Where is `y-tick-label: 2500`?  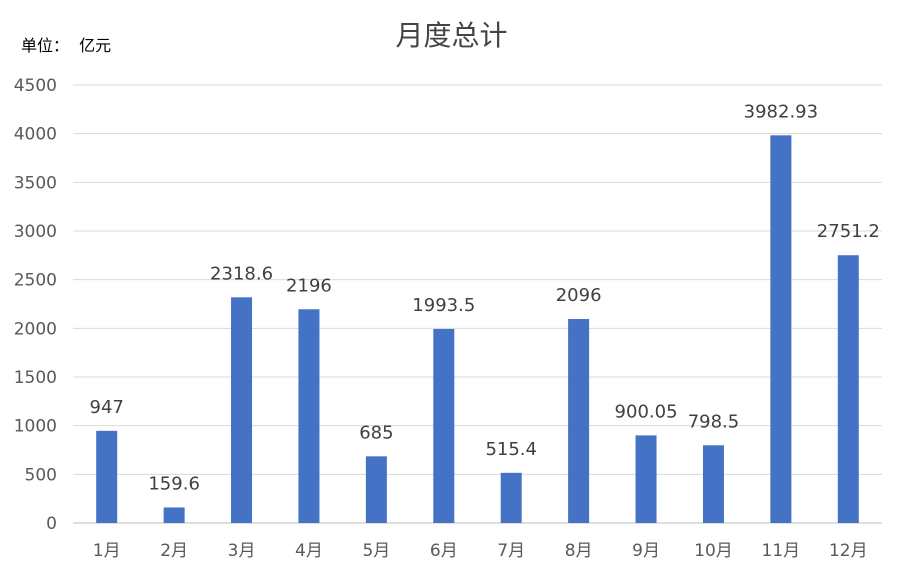 y-tick-label: 2500 is located at coordinates (35, 281).